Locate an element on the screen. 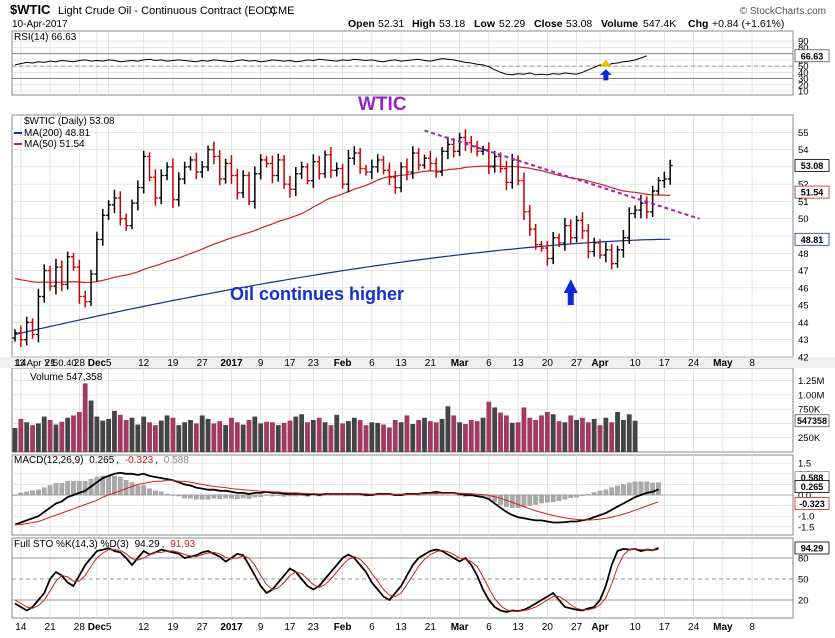  rsi-value-badge: 66.63 is located at coordinates (812, 56).